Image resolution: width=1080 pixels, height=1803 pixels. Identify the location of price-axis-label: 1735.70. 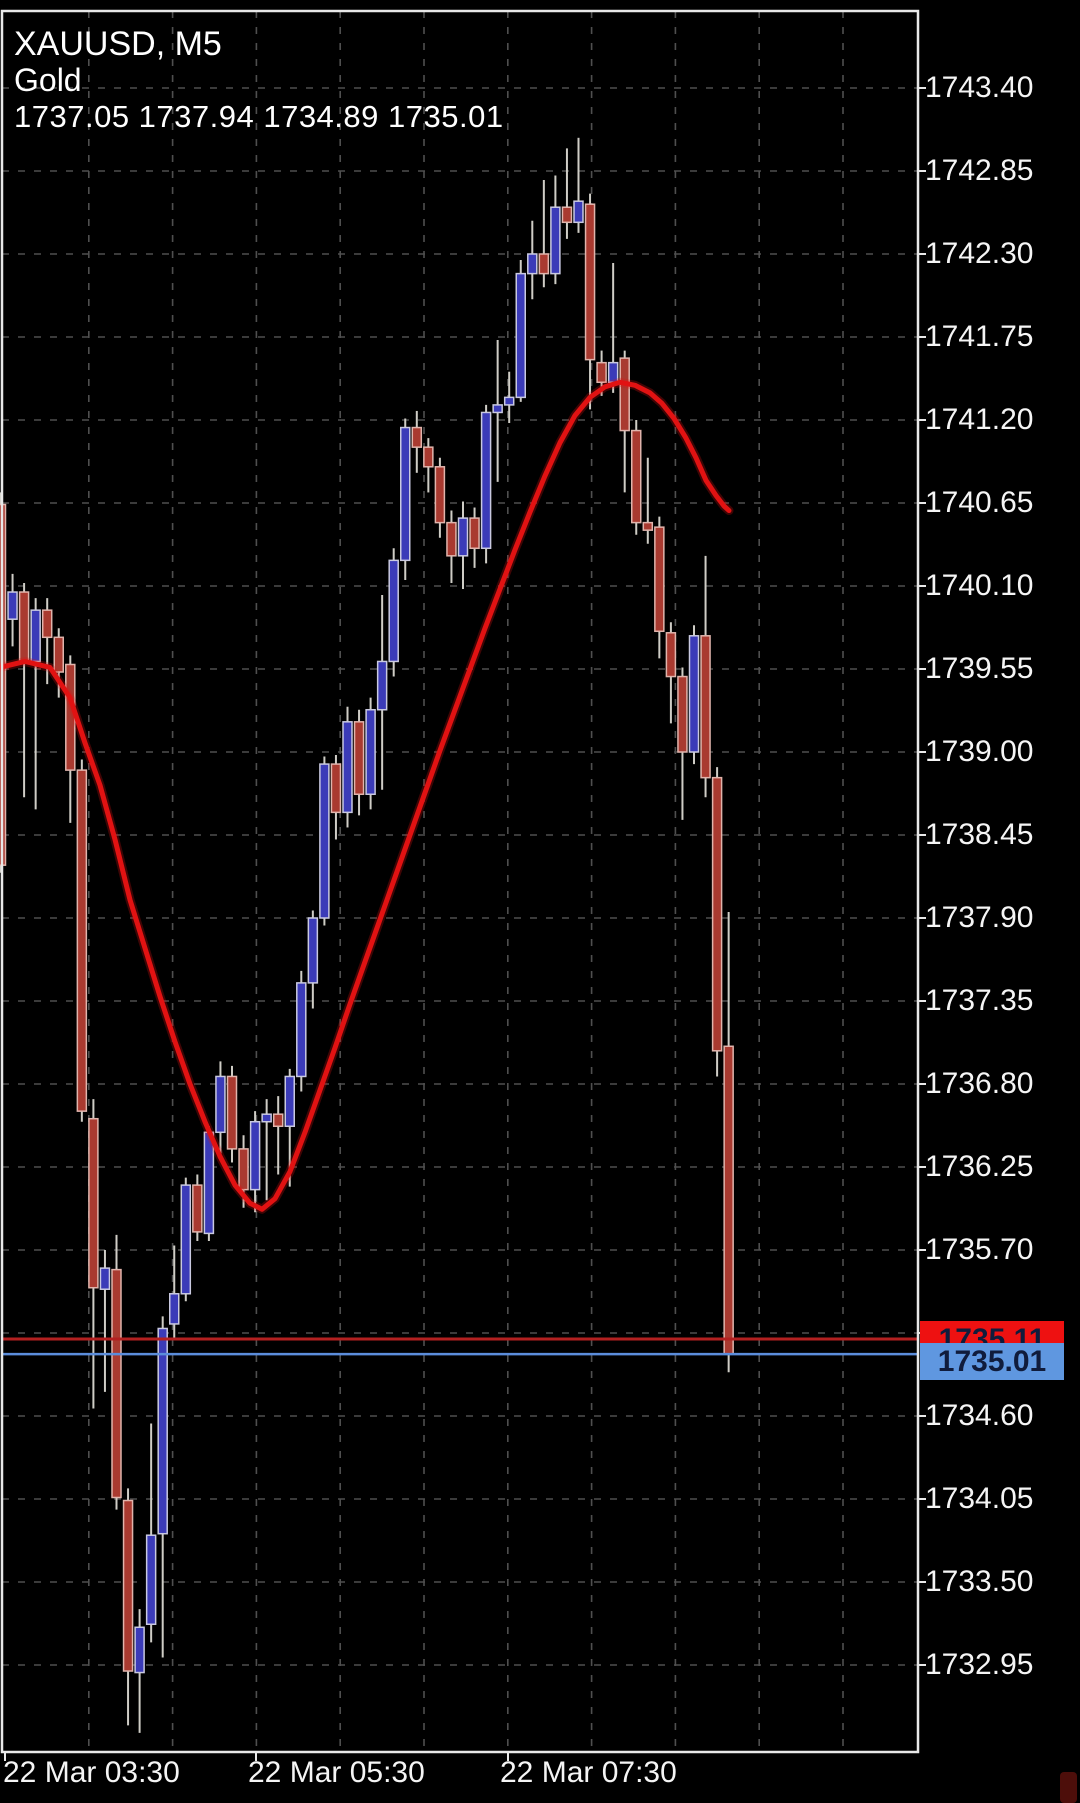
(979, 1249).